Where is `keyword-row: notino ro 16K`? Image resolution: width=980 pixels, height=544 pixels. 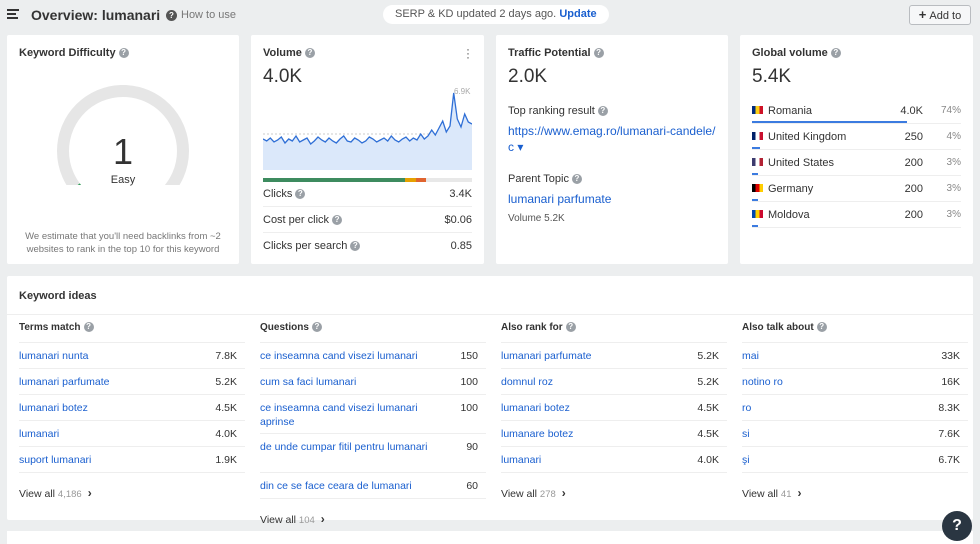
keyword-row: notino ro 16K is located at coordinates (855, 382).